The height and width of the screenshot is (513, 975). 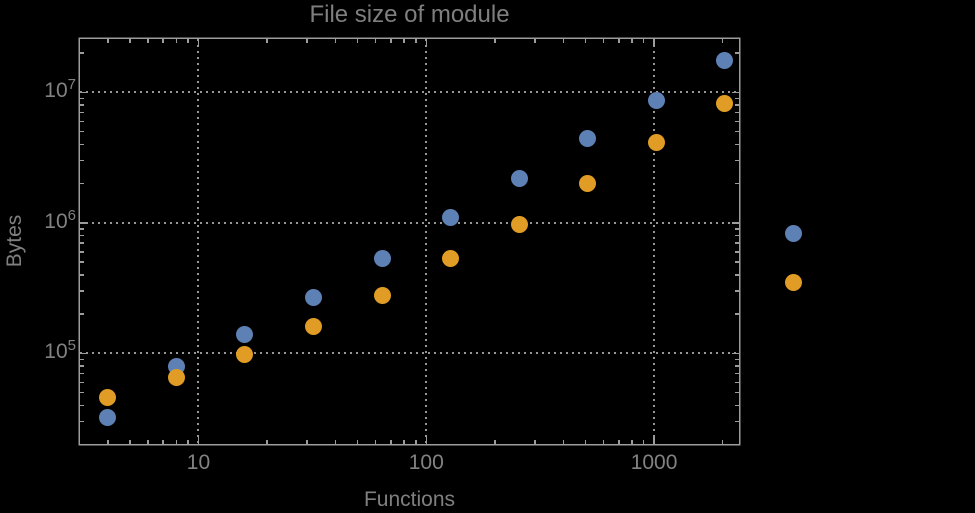 What do you see at coordinates (60, 89) in the screenshot?
I see `y-tick-label: 10⁷` at bounding box center [60, 89].